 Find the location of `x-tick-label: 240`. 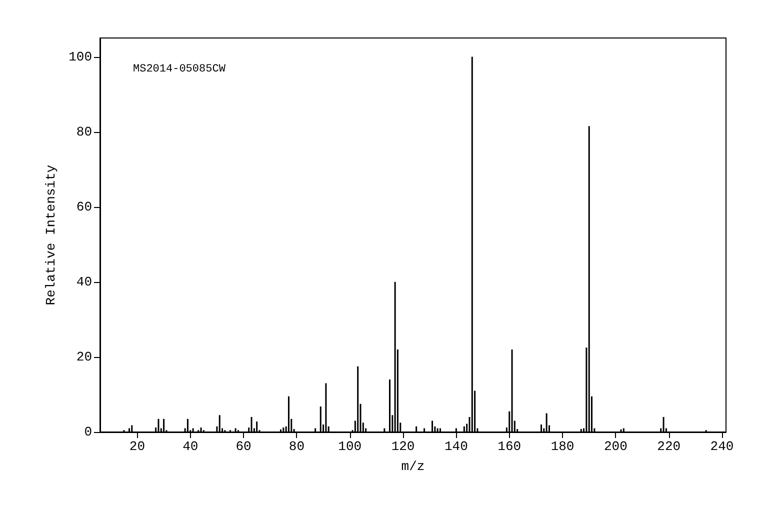

x-tick-label: 240 is located at coordinates (722, 446).